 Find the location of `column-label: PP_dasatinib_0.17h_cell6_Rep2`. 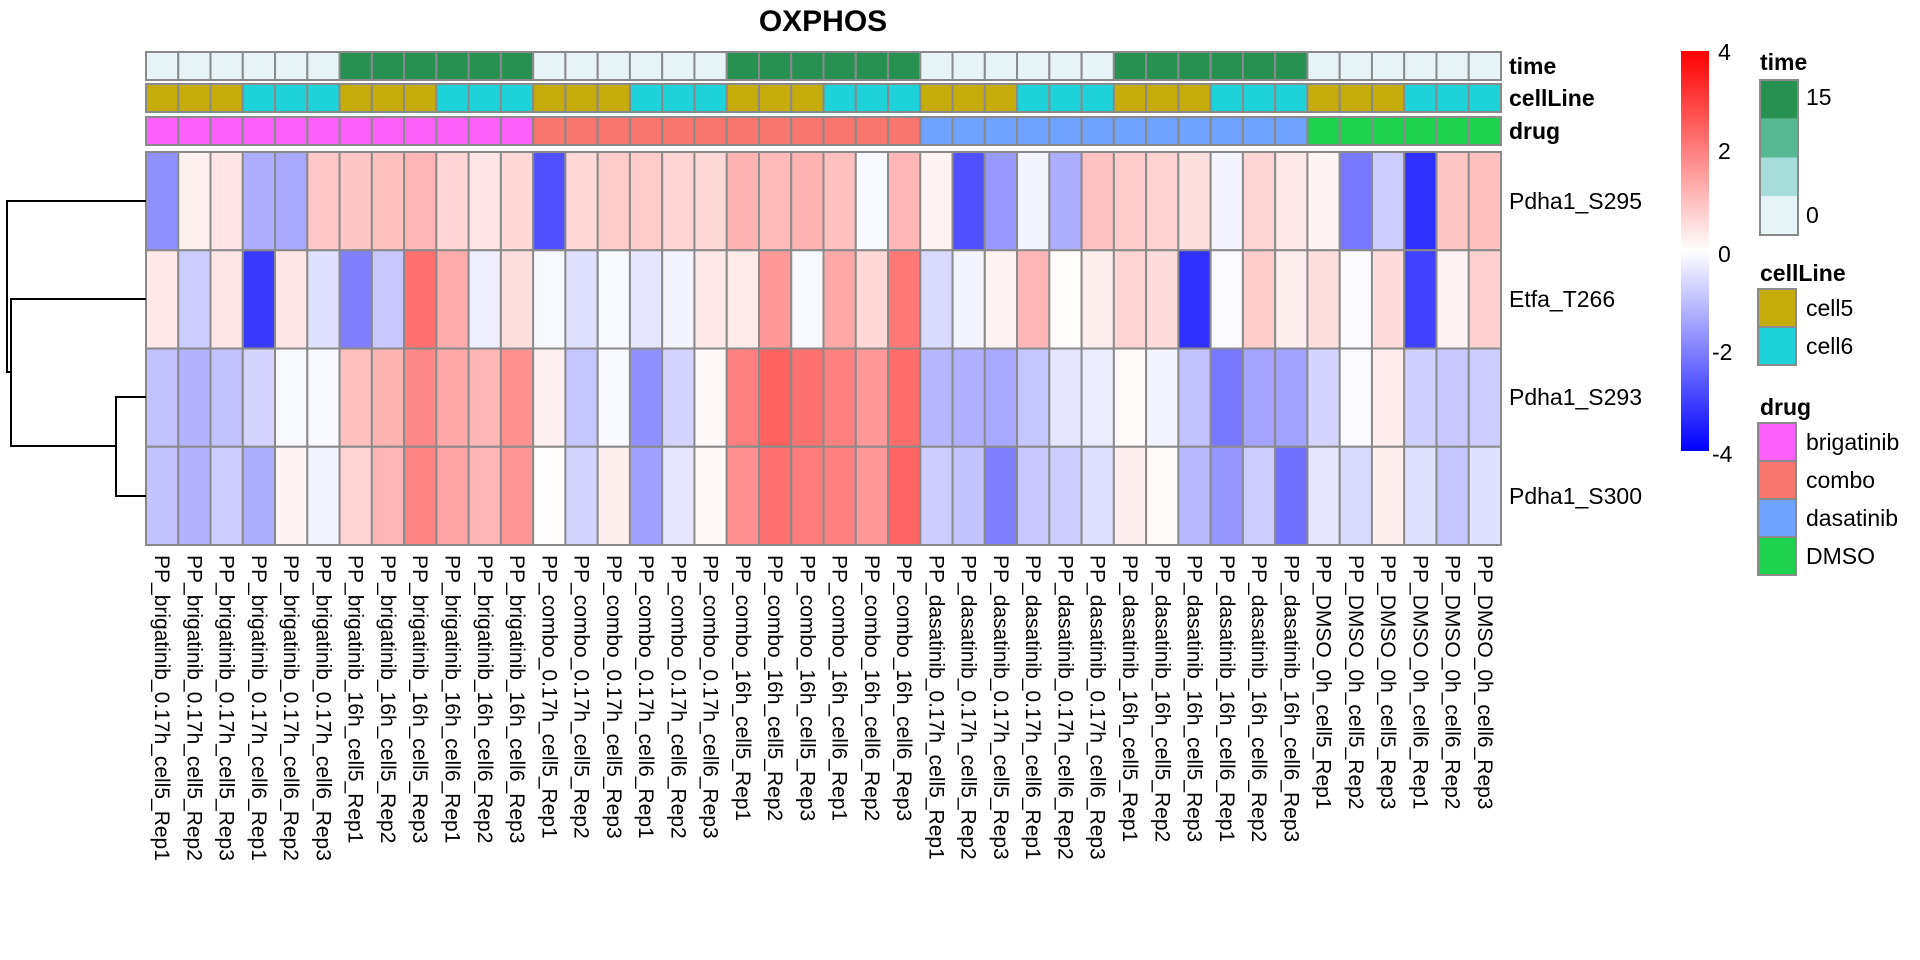

column-label: PP_dasatinib_0.17h_cell6_Rep2 is located at coordinates (1064, 707).